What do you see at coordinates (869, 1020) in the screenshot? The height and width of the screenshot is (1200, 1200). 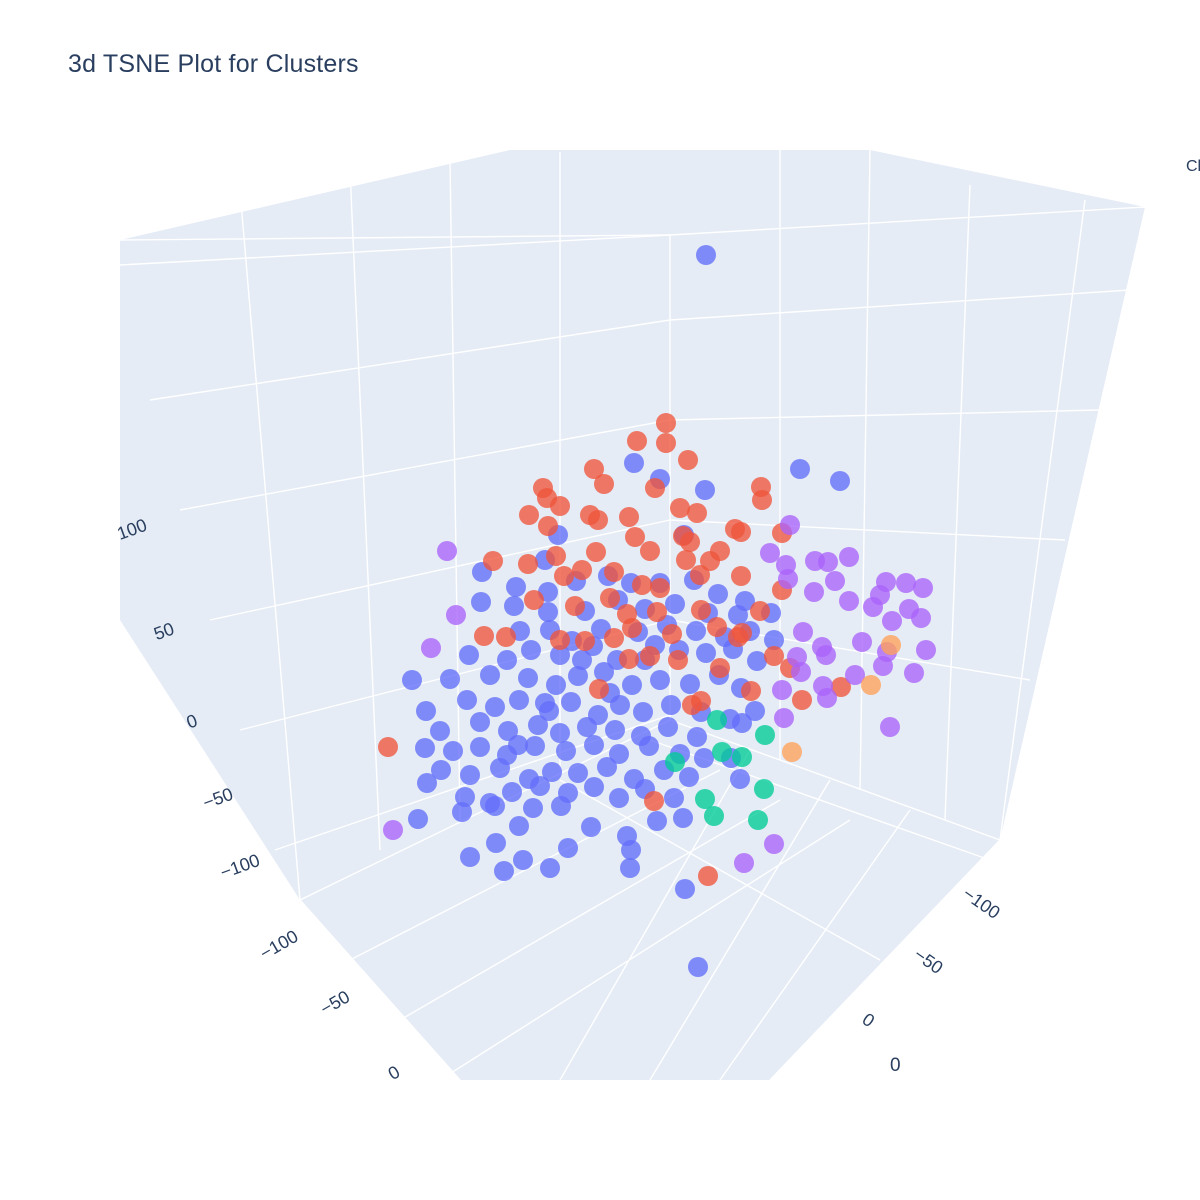 I see `right-axis-tick: 0` at bounding box center [869, 1020].